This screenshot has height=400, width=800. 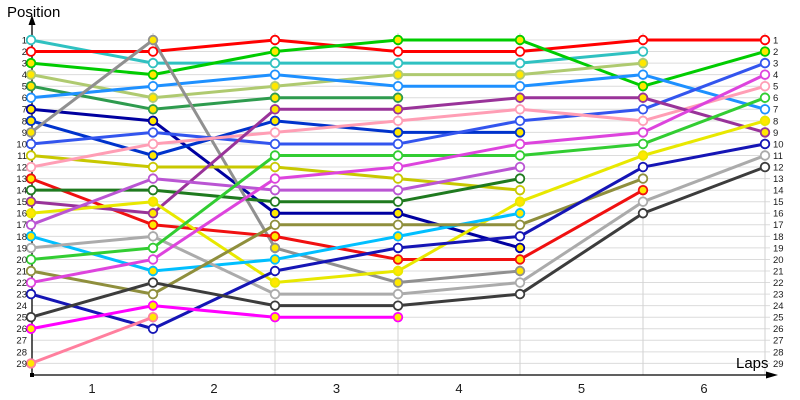 I want to click on right-position-label: 16, so click(x=778, y=214).